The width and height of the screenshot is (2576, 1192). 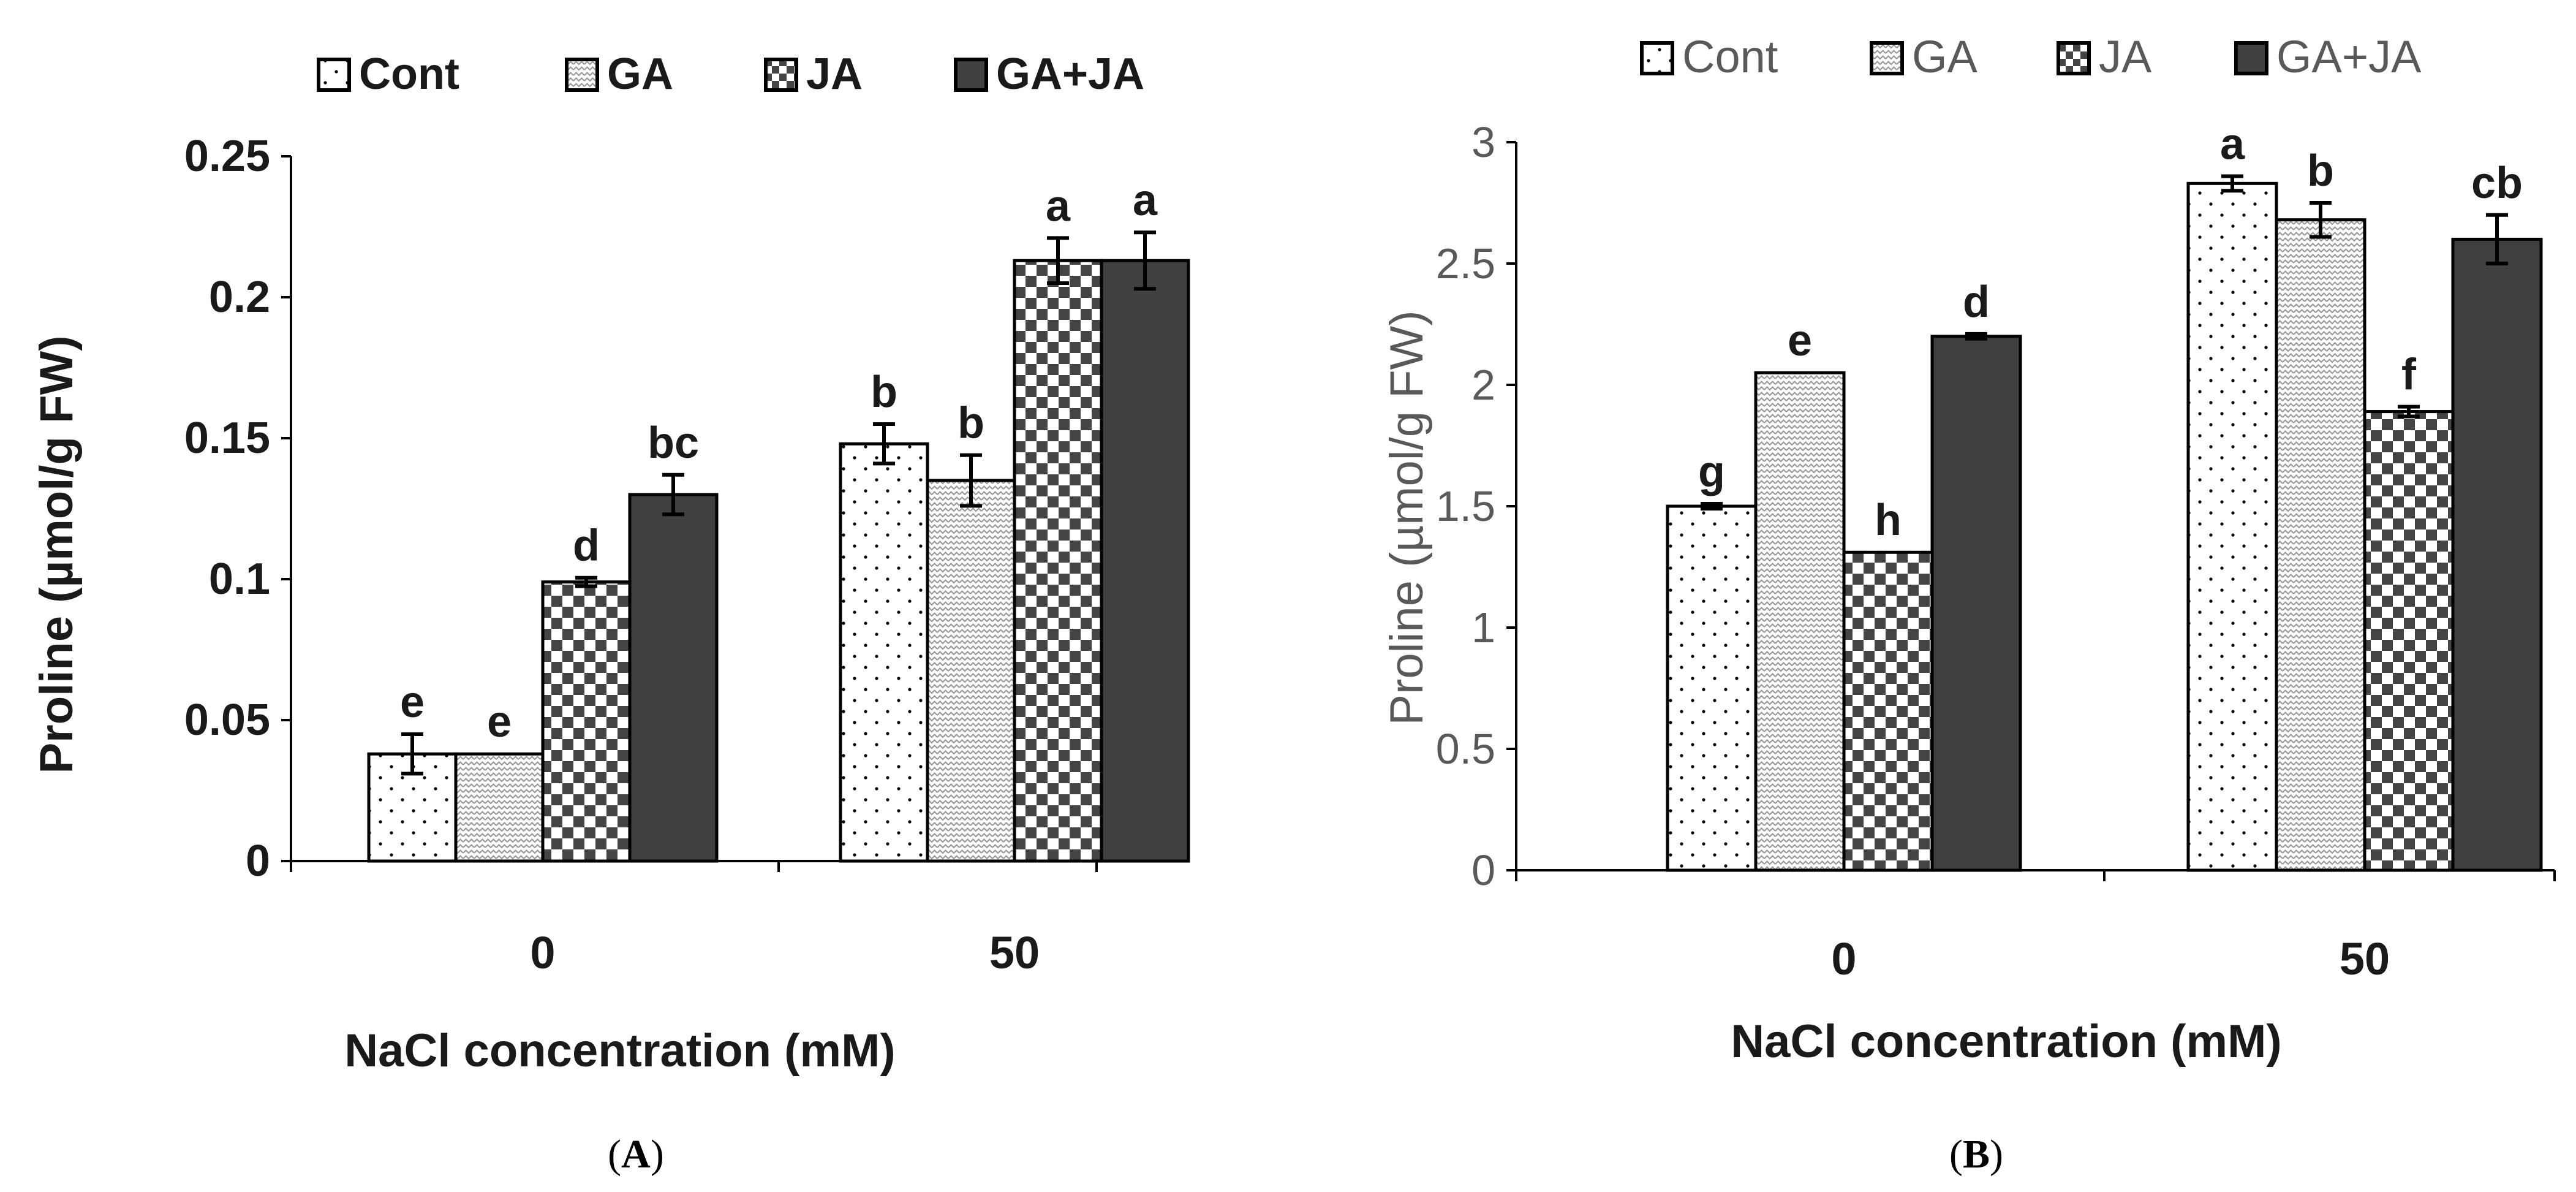 I want to click on significance-letter: h, so click(x=1888, y=520).